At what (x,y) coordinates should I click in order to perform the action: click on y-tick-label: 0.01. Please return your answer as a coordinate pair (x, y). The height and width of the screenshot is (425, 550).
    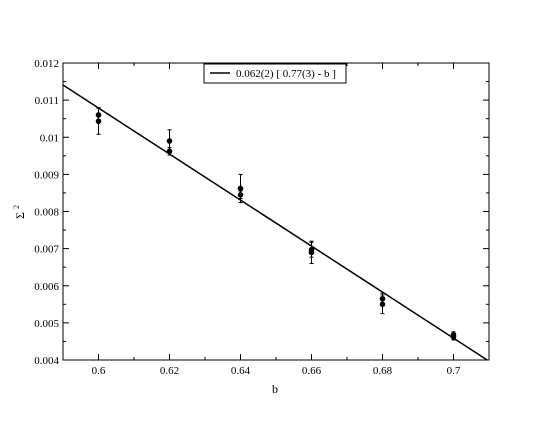
    Looking at the image, I should click on (49, 138).